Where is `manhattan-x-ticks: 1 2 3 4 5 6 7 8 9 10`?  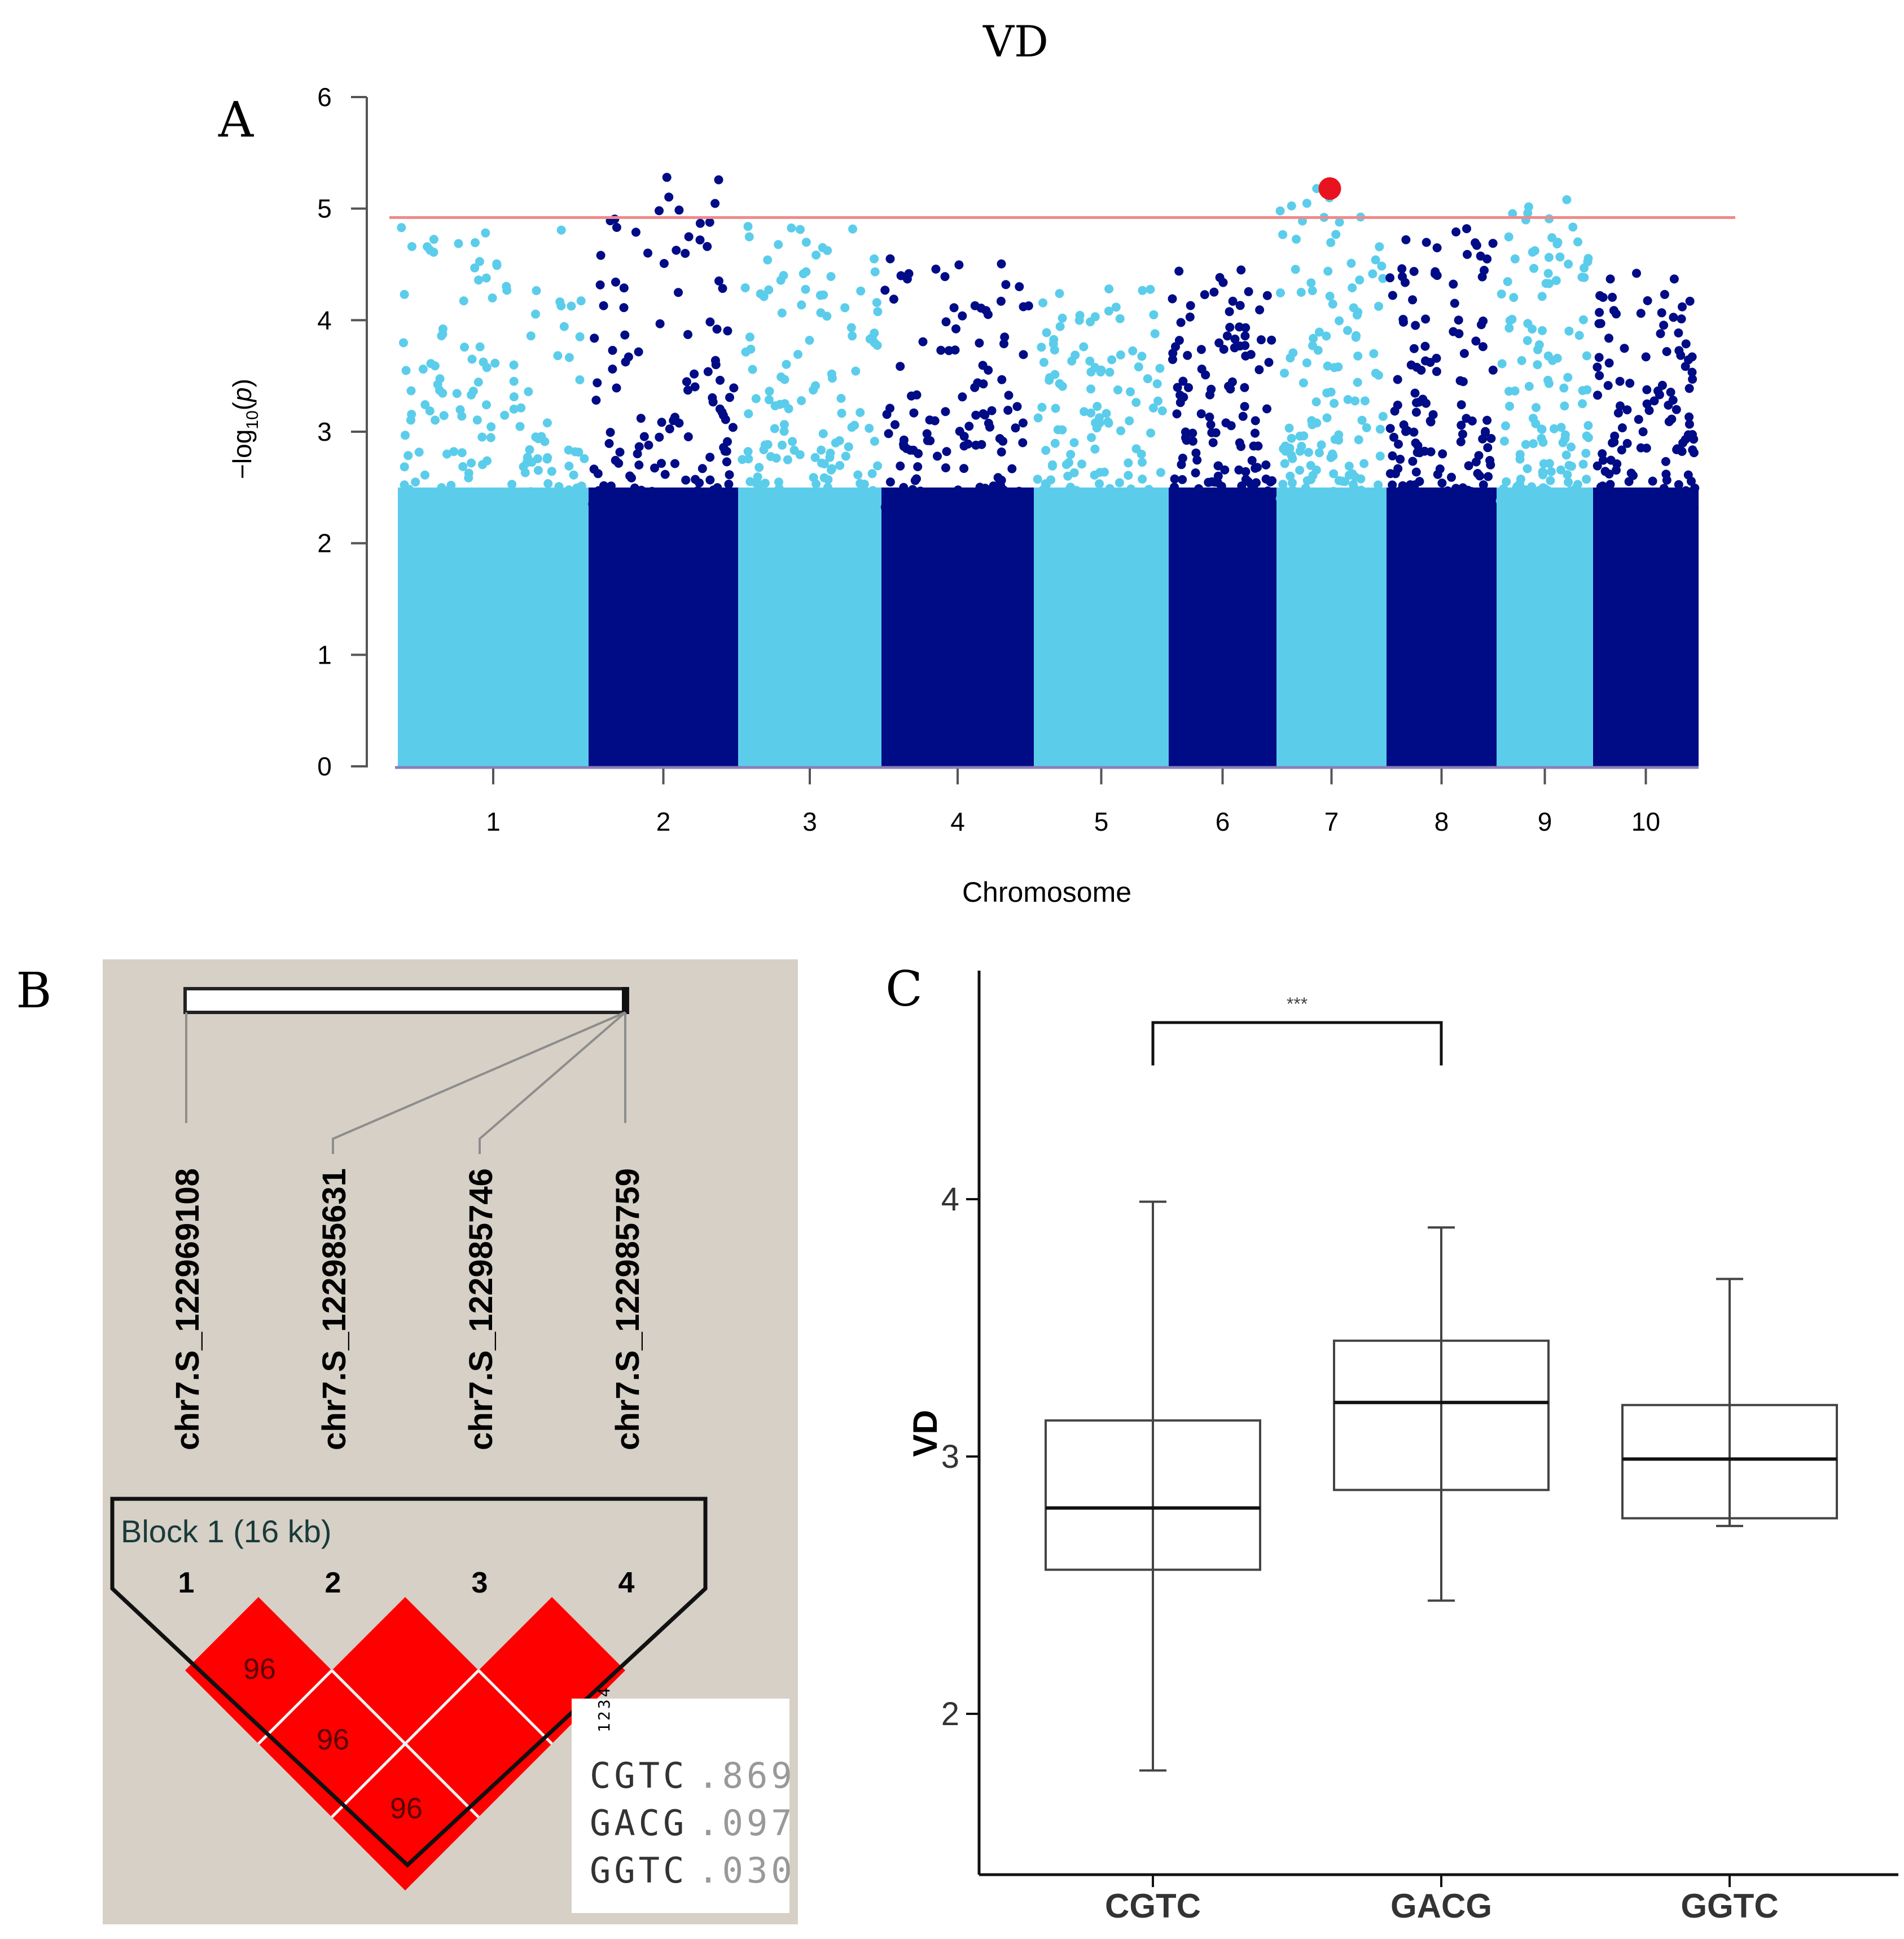 manhattan-x-ticks: 1 2 3 4 5 6 7 8 9 10 is located at coordinates (1073, 803).